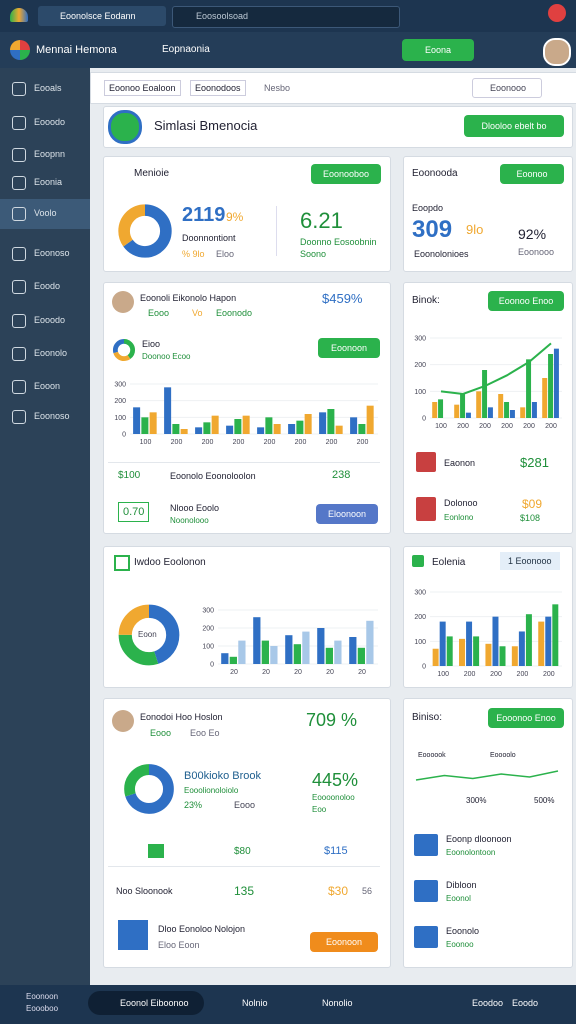 The width and height of the screenshot is (576, 1024). Describe the element at coordinates (149, 789) in the screenshot. I see `donut-segment` at that location.